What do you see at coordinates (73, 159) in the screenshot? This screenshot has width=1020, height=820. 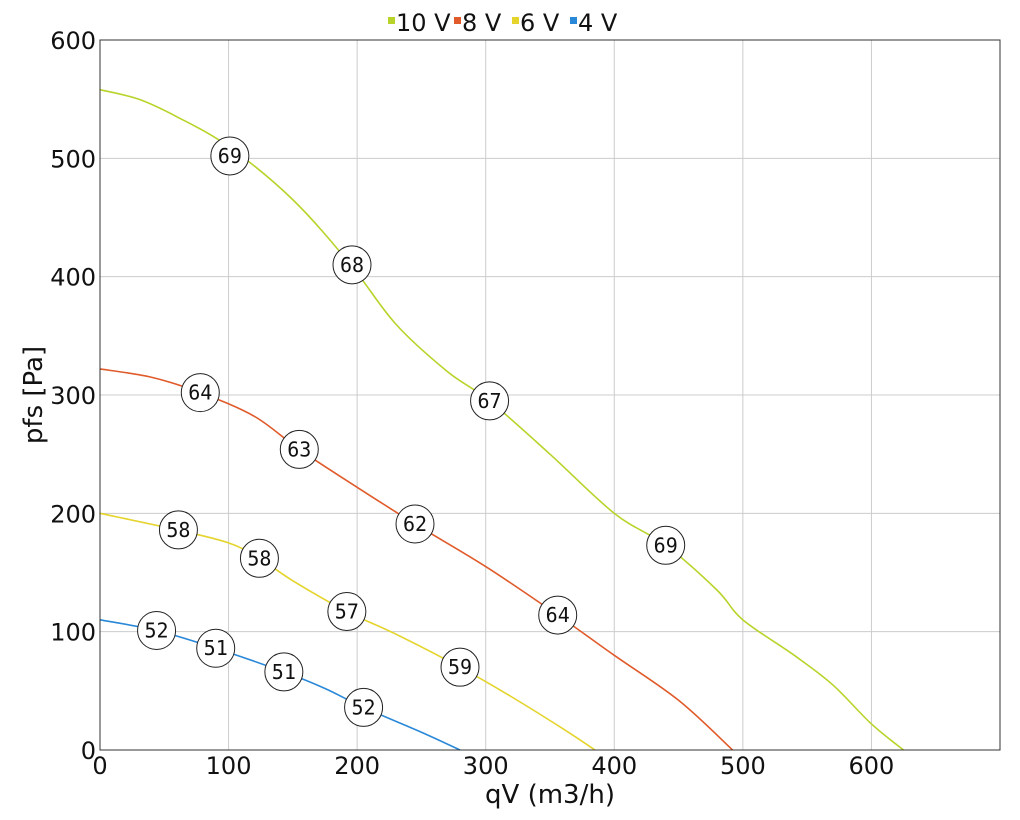 I see `y-tick-label: 500` at bounding box center [73, 159].